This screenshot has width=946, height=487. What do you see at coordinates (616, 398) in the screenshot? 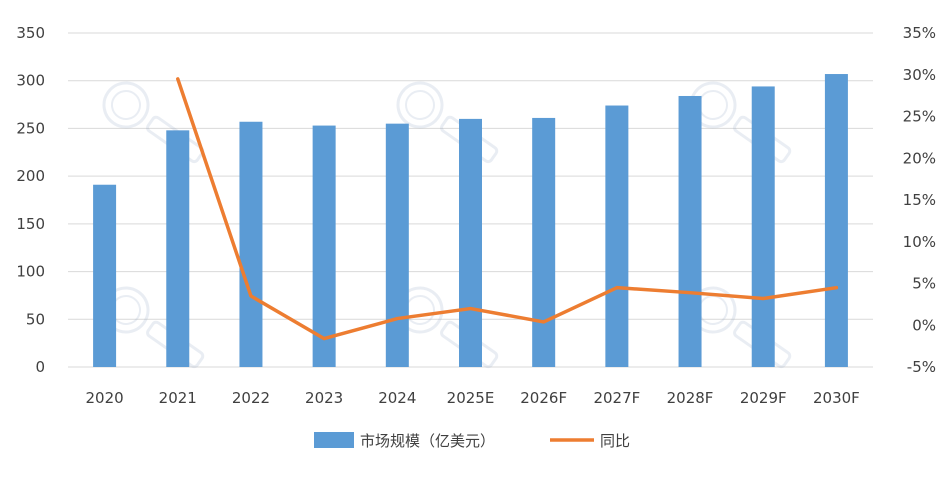
I see `x-tick-label: 2027F` at bounding box center [616, 398].